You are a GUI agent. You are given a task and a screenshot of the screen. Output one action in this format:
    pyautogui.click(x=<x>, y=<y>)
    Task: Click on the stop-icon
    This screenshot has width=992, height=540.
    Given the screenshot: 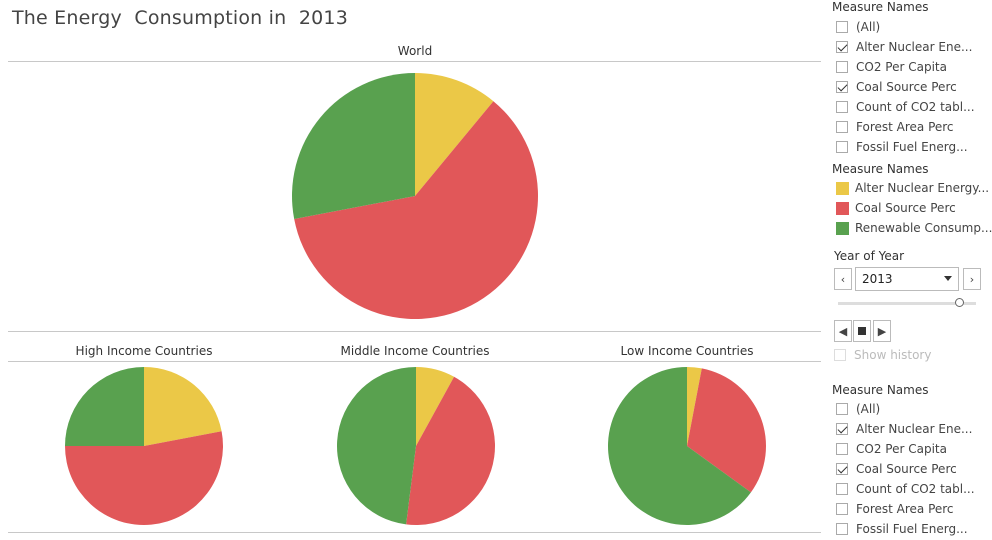 What is the action you would take?
    pyautogui.click(x=862, y=331)
    